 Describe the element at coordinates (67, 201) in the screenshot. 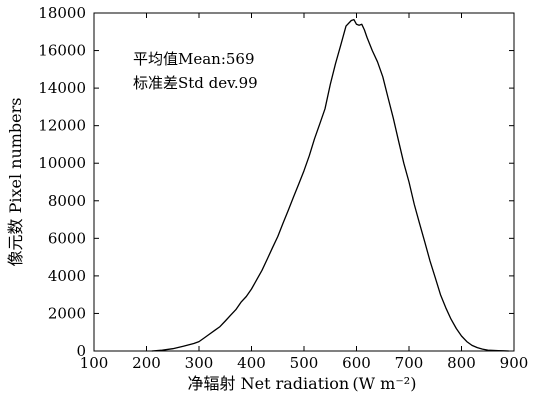

I see `y-tick-label-4: 8000` at that location.